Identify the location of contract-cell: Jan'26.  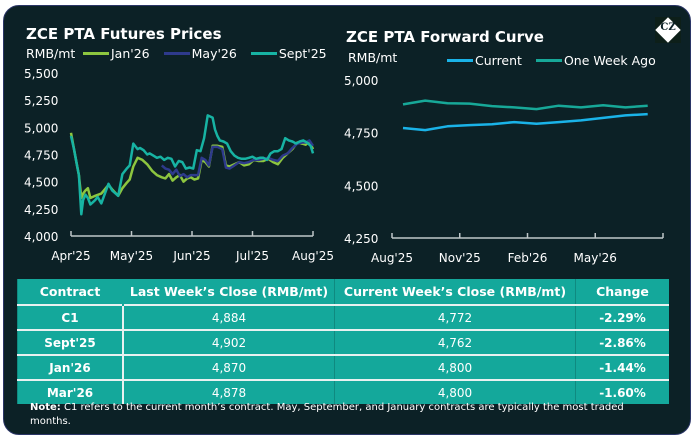
(70, 367).